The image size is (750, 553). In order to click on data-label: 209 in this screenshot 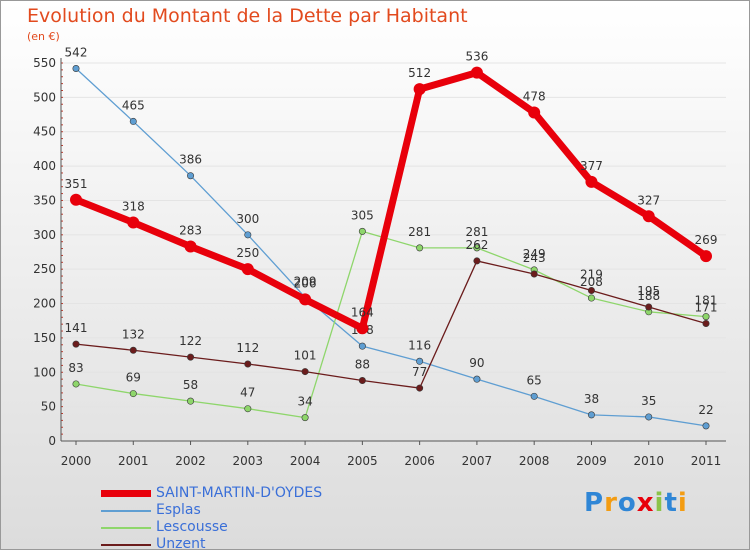, I will do `click(305, 281)`.